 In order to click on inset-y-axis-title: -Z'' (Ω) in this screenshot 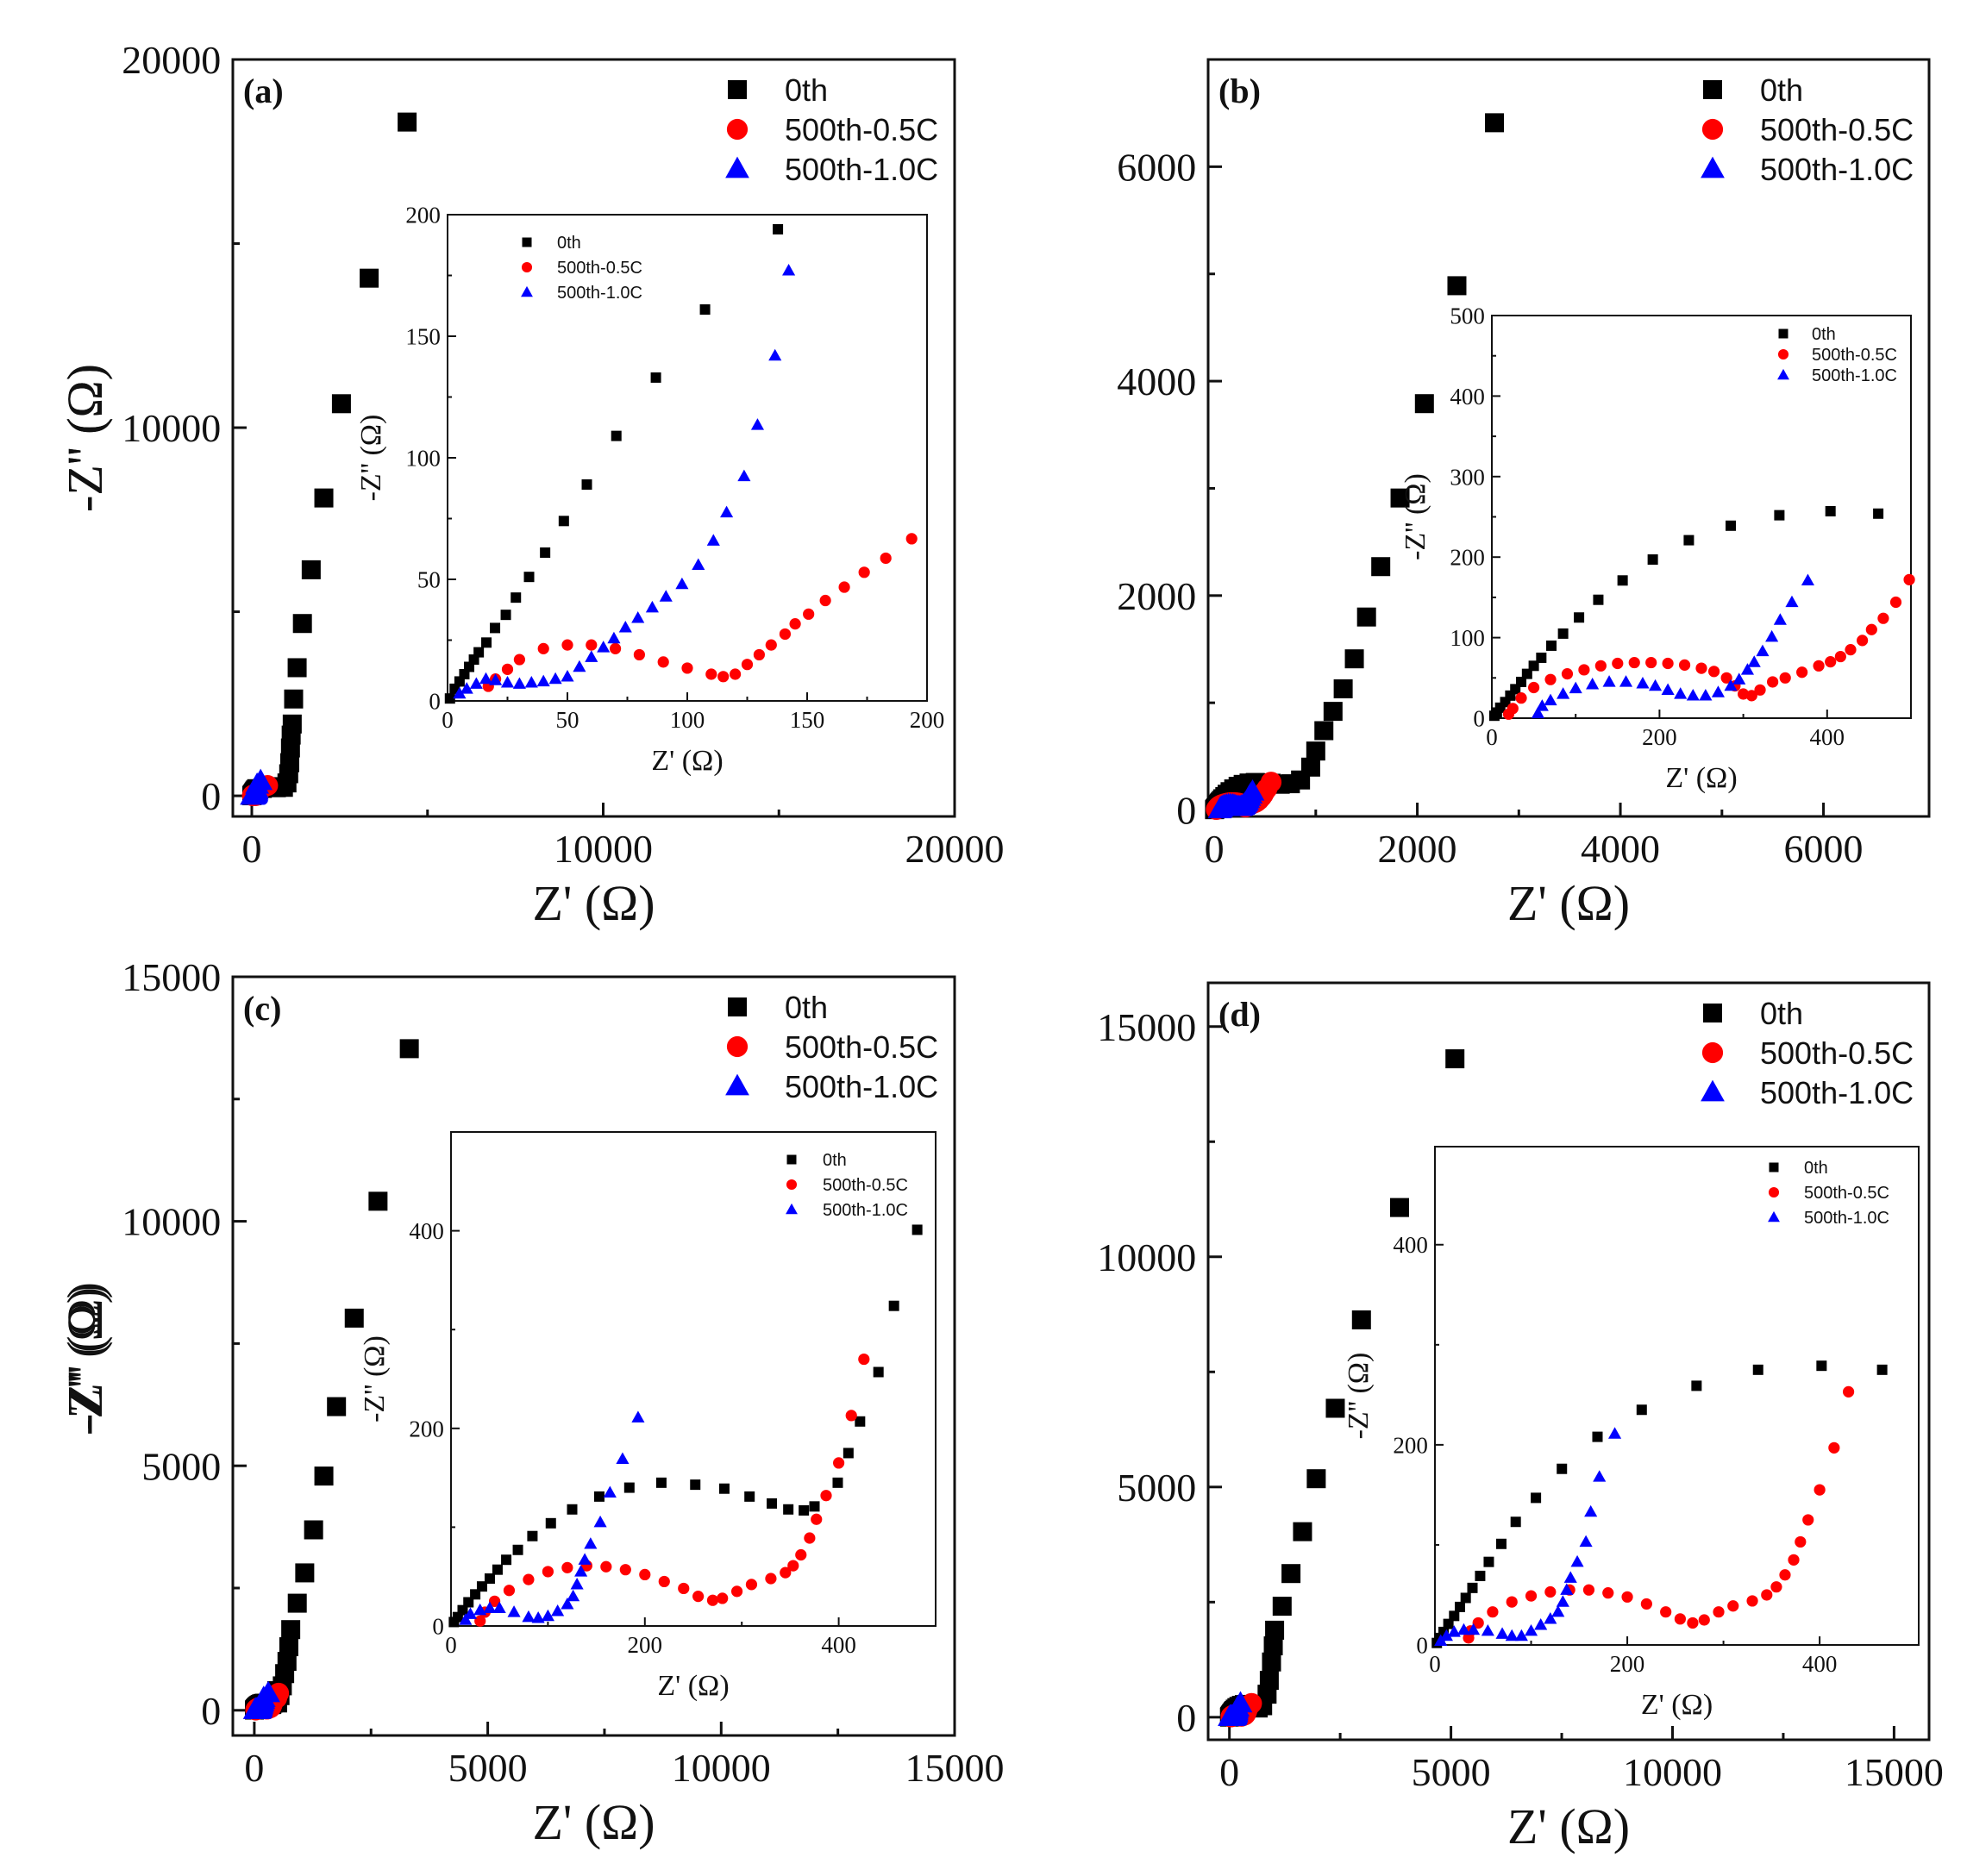, I will do `click(371, 458)`.